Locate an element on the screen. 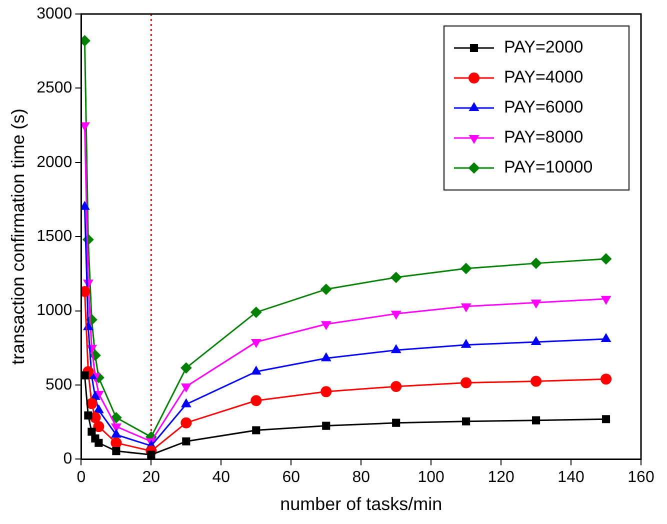 This screenshot has width=667, height=524. legend-label: PAY=4000 is located at coordinates (544, 77).